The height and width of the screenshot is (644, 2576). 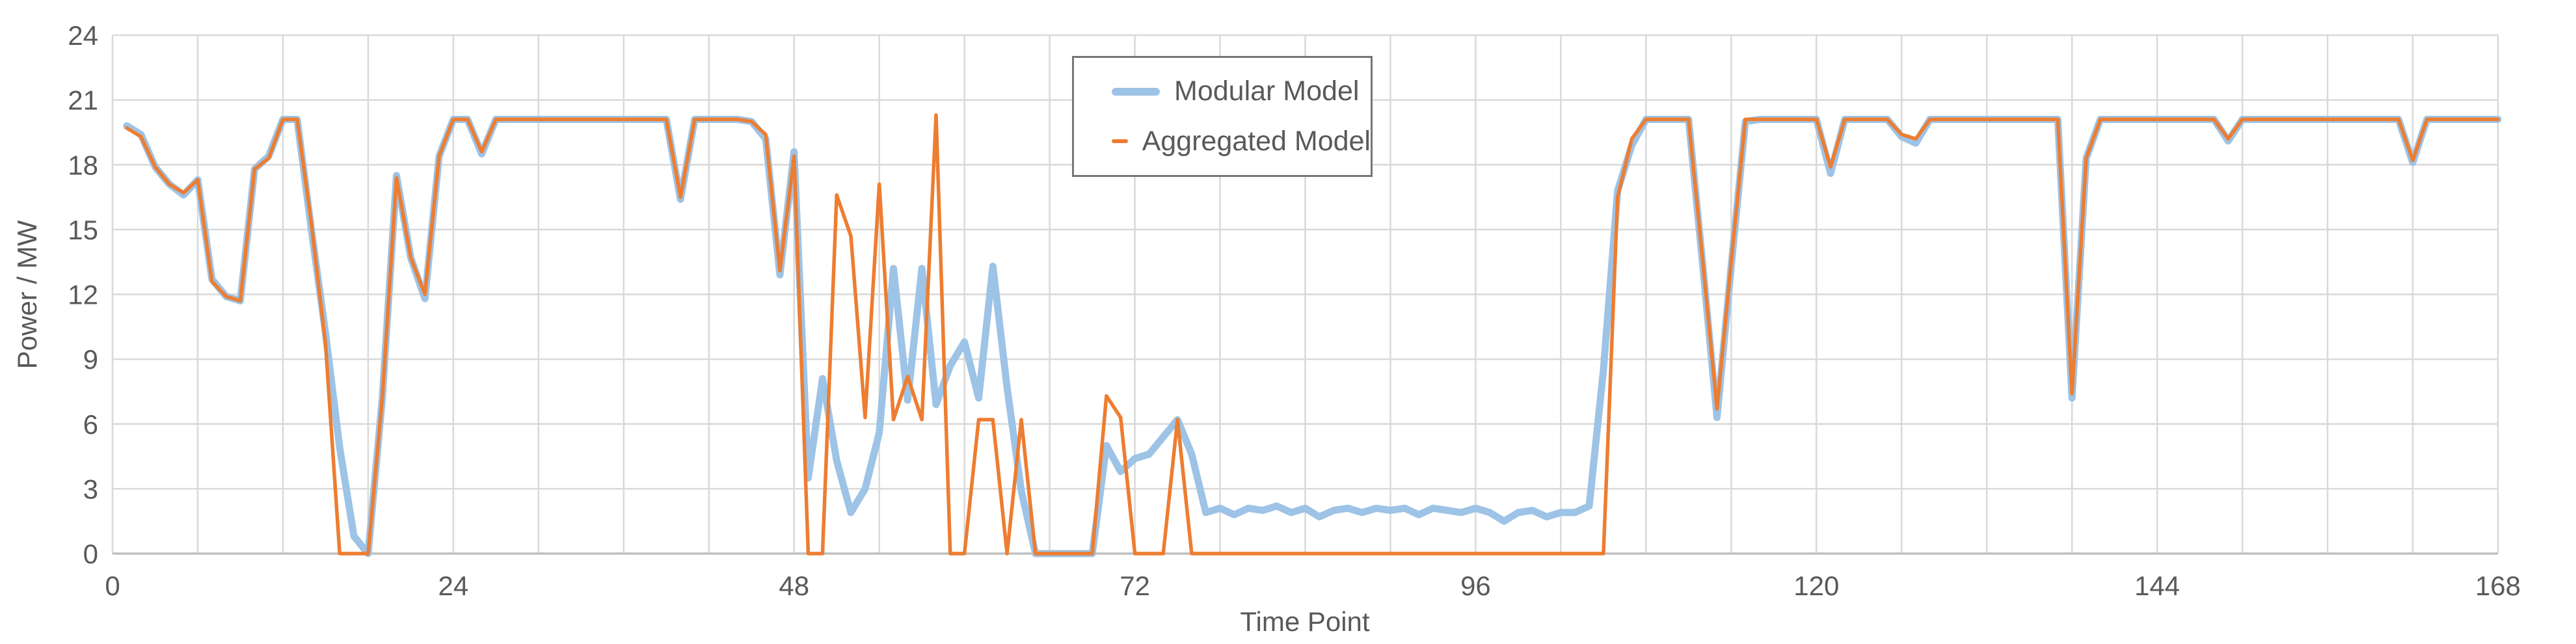 What do you see at coordinates (1136, 91) in the screenshot?
I see `modular-model-line-swatch` at bounding box center [1136, 91].